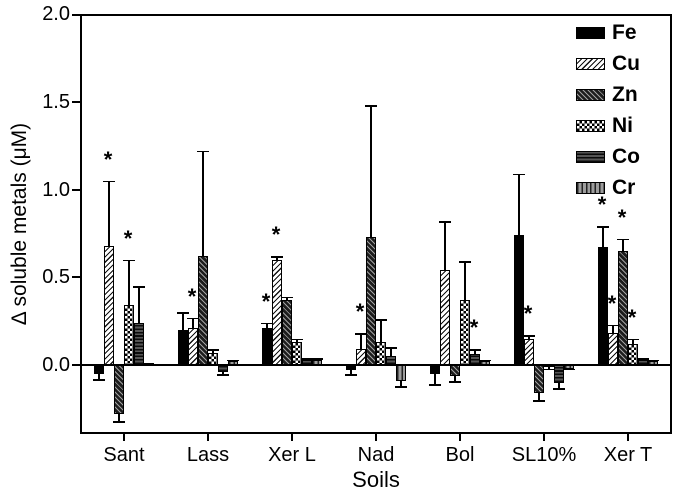  What do you see at coordinates (208, 455) in the screenshot?
I see `x-category-label: Lass` at bounding box center [208, 455].